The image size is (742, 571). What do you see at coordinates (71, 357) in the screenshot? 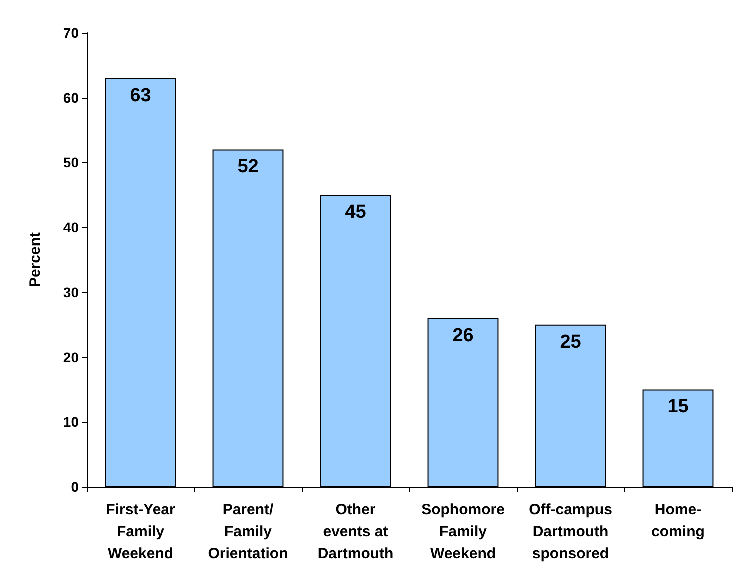
I see `y-tick-label: 20` at bounding box center [71, 357].